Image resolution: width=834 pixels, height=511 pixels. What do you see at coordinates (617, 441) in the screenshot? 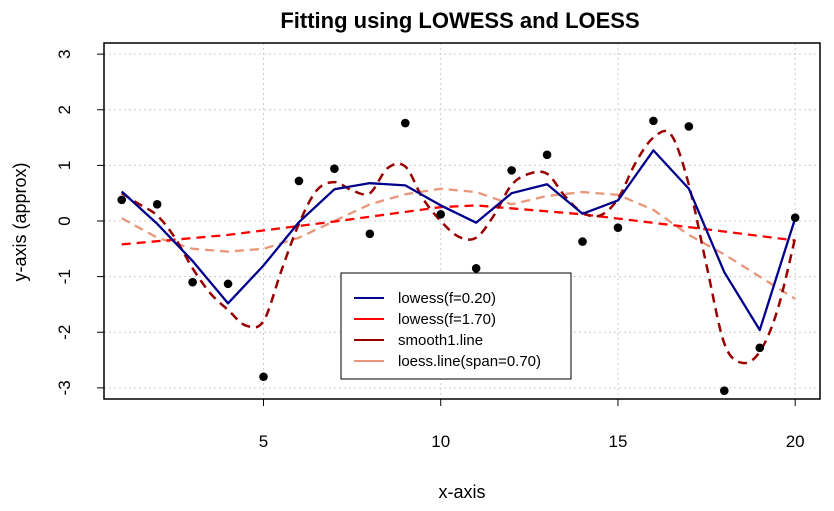
I see `x-tick-label: 15` at bounding box center [617, 441].